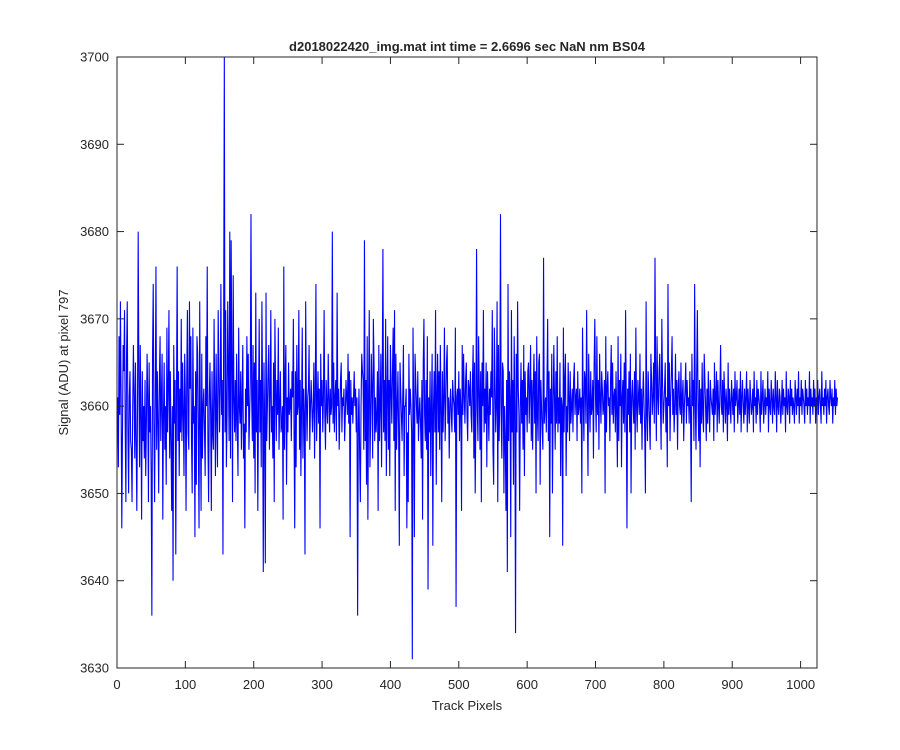 The image size is (900, 750). What do you see at coordinates (254, 684) in the screenshot?
I see `x-tick-label: 200` at bounding box center [254, 684].